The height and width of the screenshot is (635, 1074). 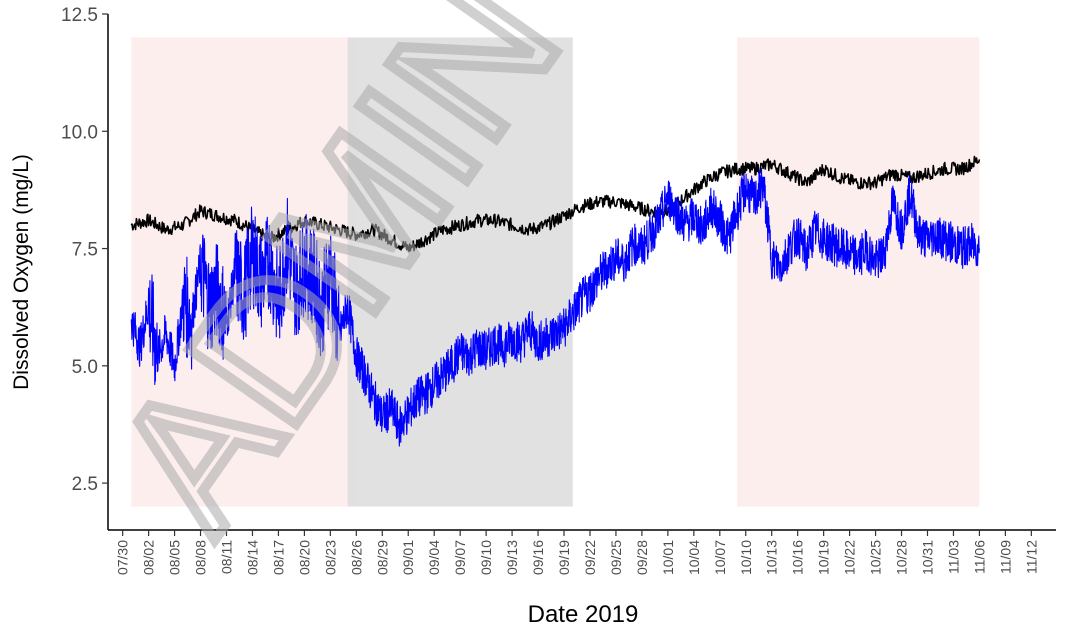 What do you see at coordinates (1031, 557) in the screenshot?
I see `x-tick-label: 11/12` at bounding box center [1031, 557].